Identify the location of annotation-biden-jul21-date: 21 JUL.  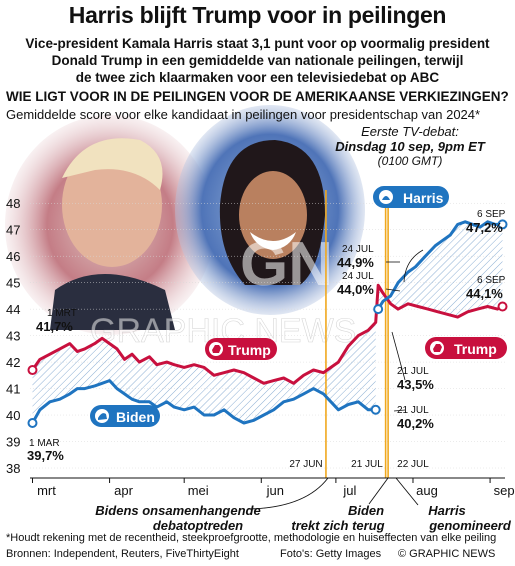
(413, 410).